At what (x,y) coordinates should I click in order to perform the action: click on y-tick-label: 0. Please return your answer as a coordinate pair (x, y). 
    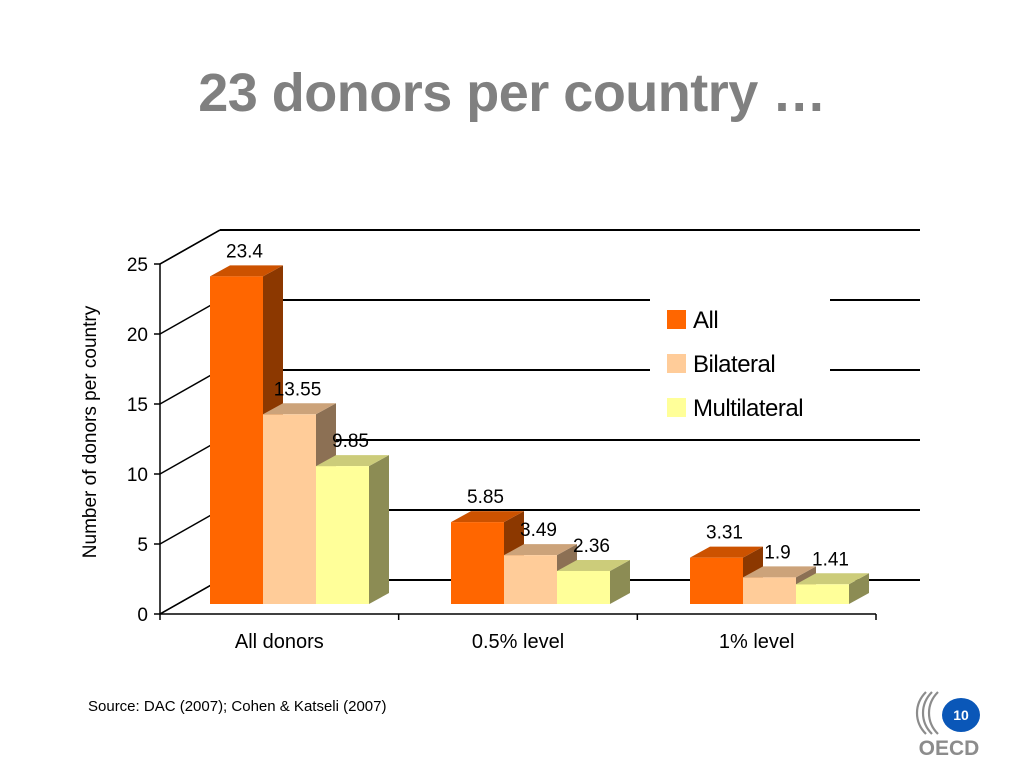
    Looking at the image, I should click on (142, 615).